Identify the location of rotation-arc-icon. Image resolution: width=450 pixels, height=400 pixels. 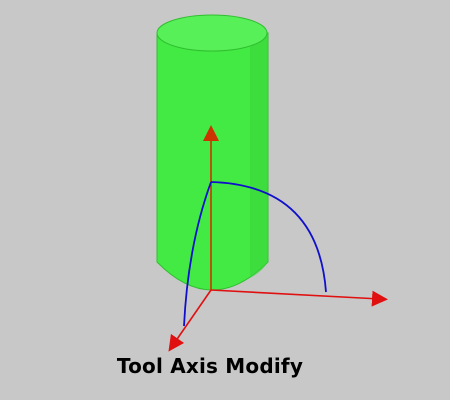
(255, 254).